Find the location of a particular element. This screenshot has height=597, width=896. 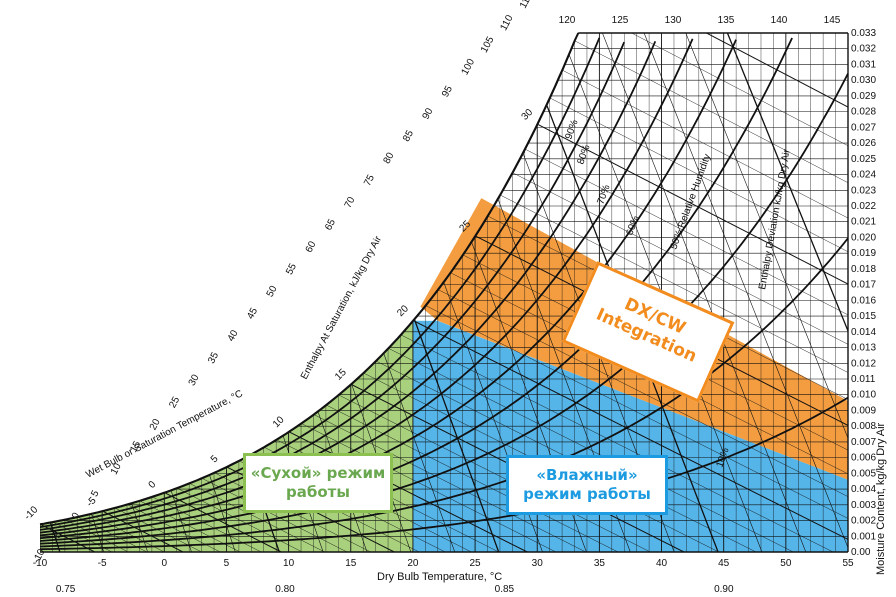

y-tick-label: 0.018 is located at coordinates (863, 269).